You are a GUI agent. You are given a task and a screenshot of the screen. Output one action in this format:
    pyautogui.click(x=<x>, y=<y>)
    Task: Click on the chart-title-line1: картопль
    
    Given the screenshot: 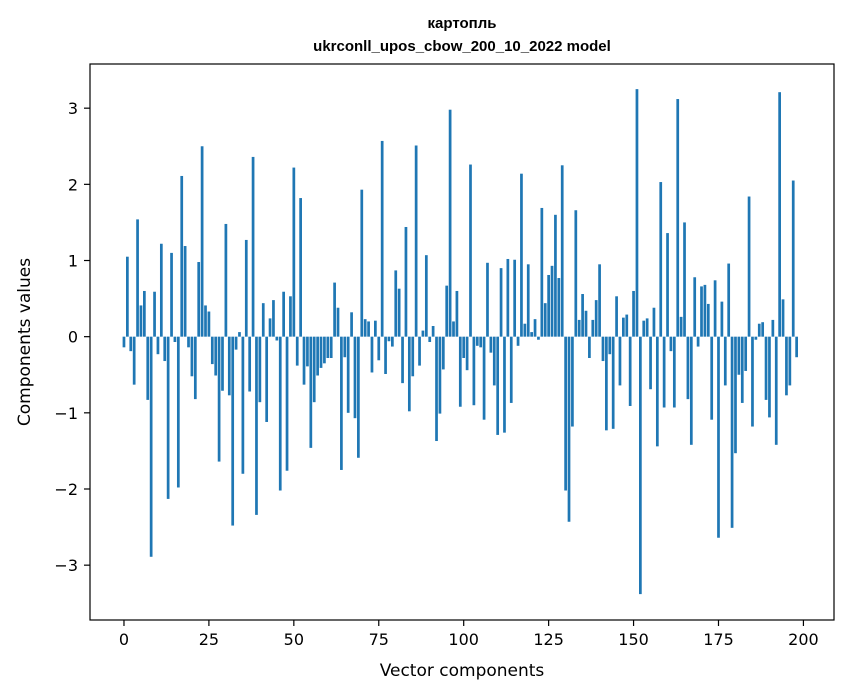 What is the action you would take?
    pyautogui.click(x=462, y=23)
    